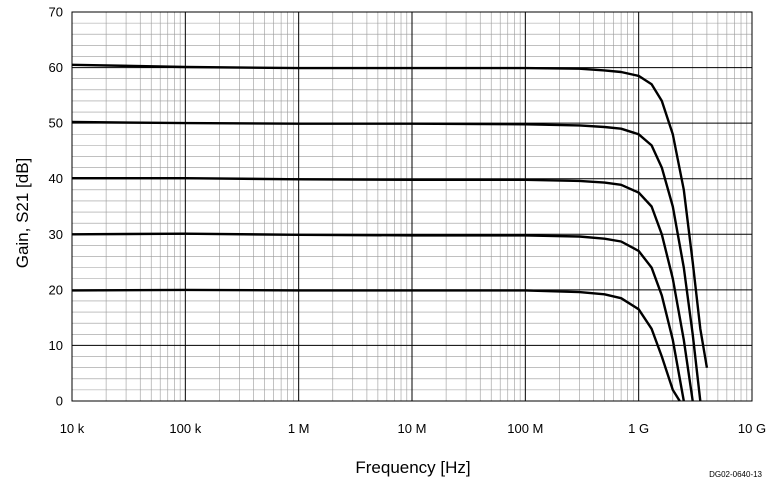 The height and width of the screenshot is (479, 766). What do you see at coordinates (56, 207) in the screenshot?
I see `y-tick-labels: 0 10 20 30 40 50 60 70` at bounding box center [56, 207].